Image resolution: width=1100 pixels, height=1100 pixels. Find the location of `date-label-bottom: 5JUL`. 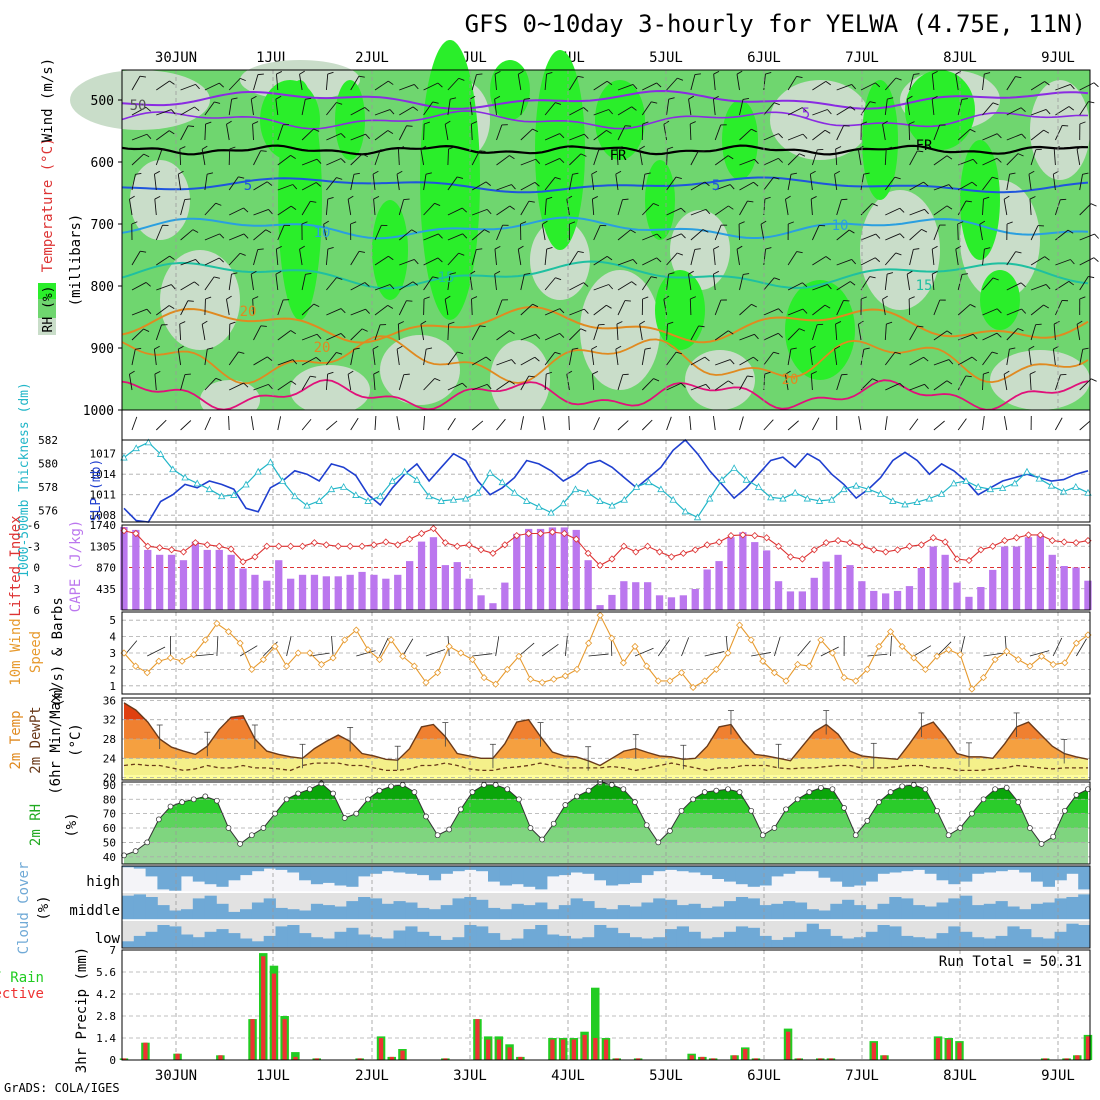

date-label-bottom: 5JUL is located at coordinates (666, 1076).